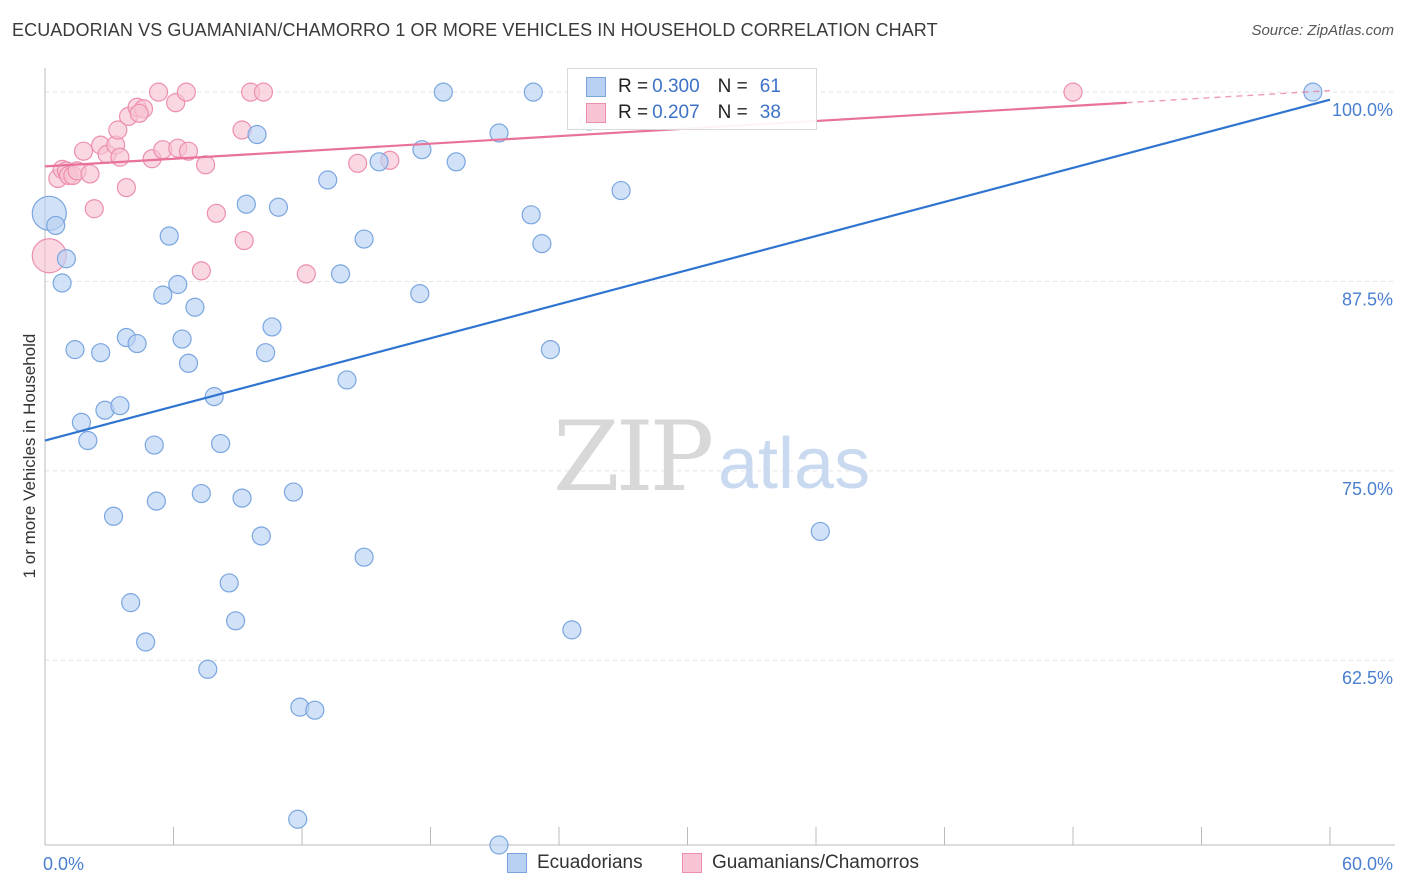 This screenshot has width=1406, height=892. What do you see at coordinates (1362, 110) in the screenshot?
I see `y-tick-label: 100.0%` at bounding box center [1362, 110].